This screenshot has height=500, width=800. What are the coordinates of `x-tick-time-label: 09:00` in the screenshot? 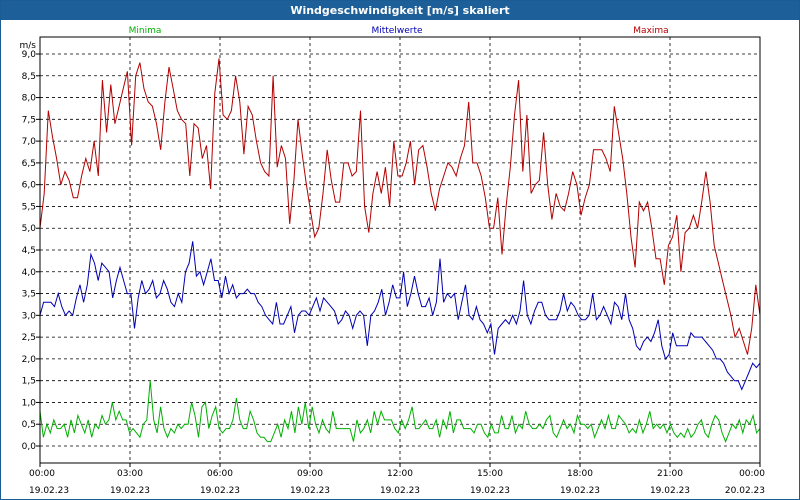 It's located at (310, 474).